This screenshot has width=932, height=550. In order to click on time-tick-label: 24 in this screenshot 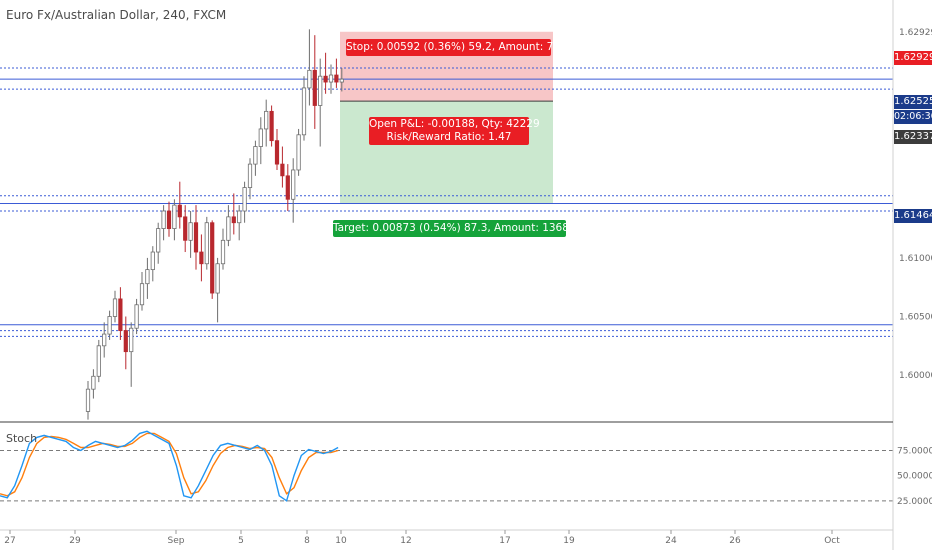, I will do `click(671, 541)`.